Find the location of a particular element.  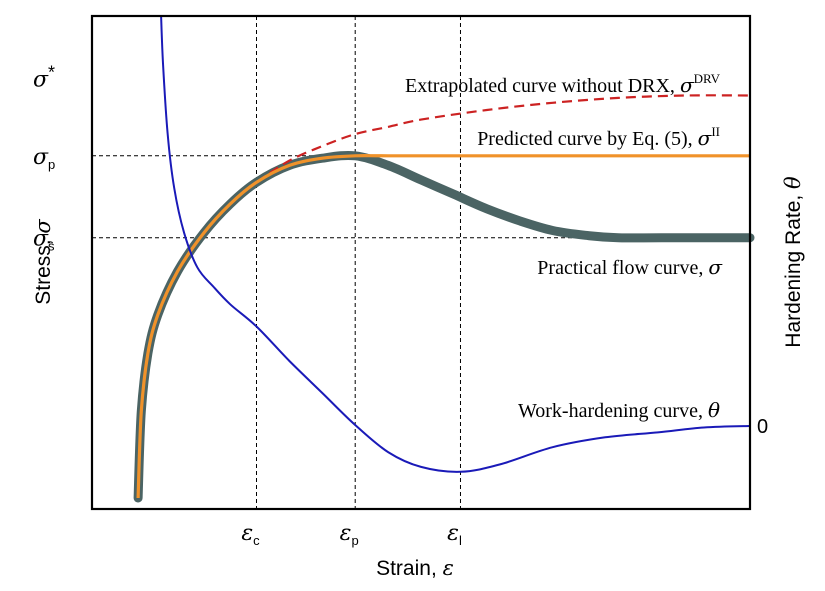

label-workhardening: Work-hardening curve, θ is located at coordinates (619, 410).